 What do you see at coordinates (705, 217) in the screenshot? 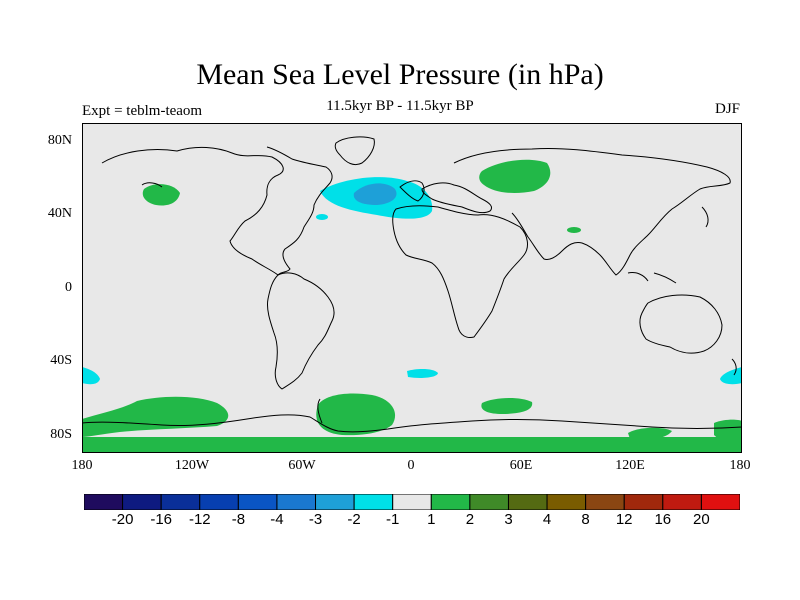
I see `japan-coast` at bounding box center [705, 217].